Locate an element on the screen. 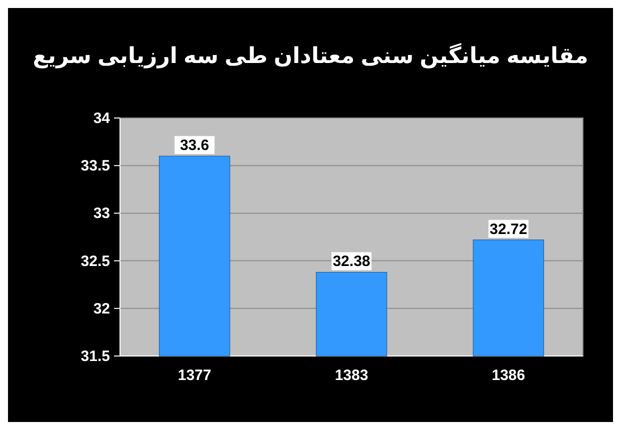 The width and height of the screenshot is (621, 430). y-tick-label: 32 is located at coordinates (101, 309).